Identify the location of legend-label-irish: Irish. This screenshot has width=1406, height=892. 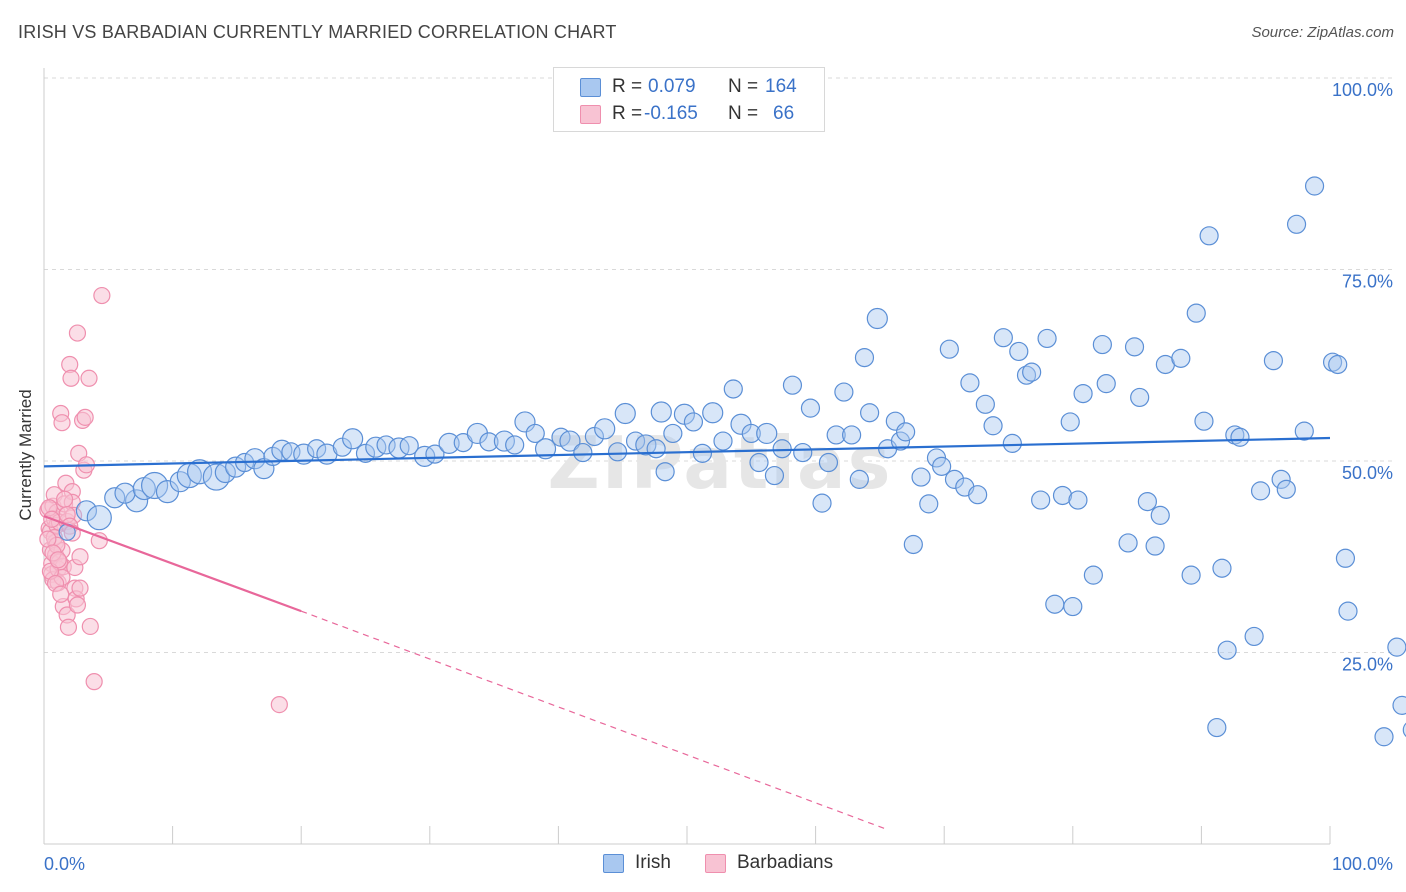
(653, 862).